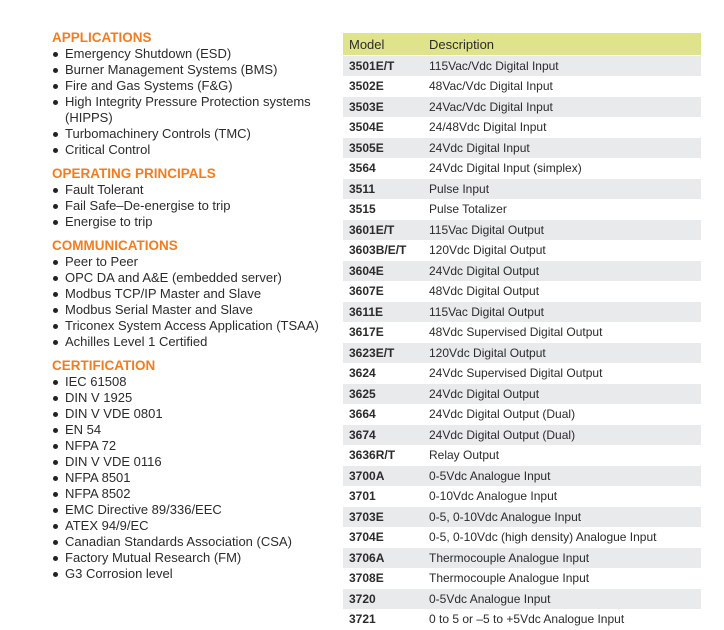 The image size is (724, 630). What do you see at coordinates (383, 250) in the screenshot?
I see `model-cell: 3603B/E/T` at bounding box center [383, 250].